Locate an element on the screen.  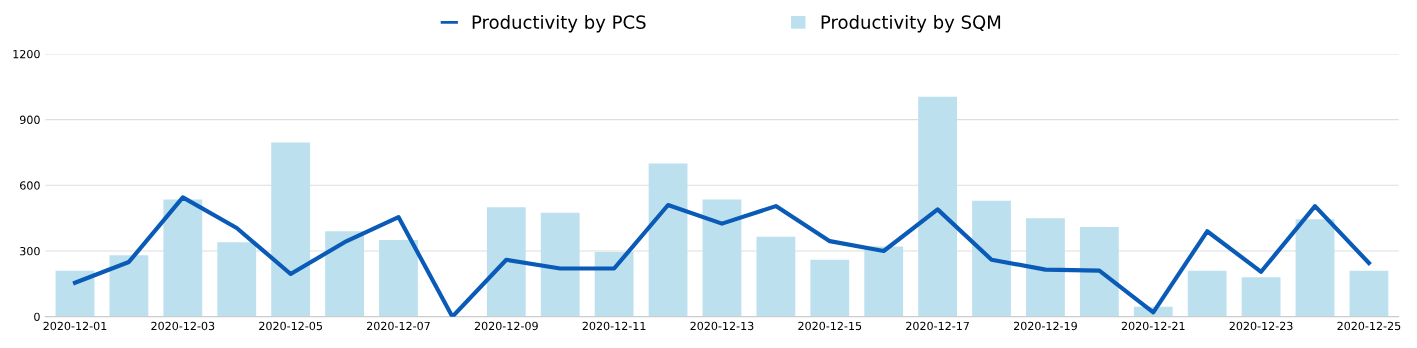
y-tick-label: 300 is located at coordinates (30, 251).